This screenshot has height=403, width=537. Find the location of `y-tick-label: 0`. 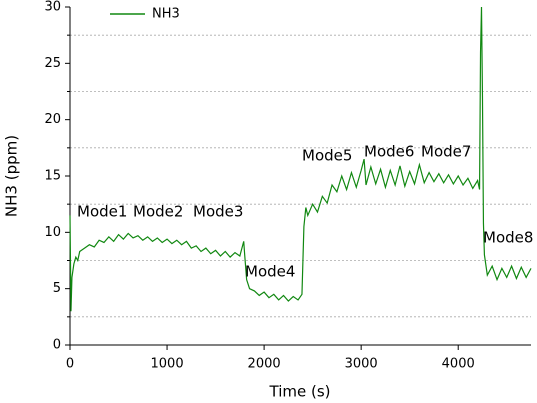

y-tick-label: 0 is located at coordinates (57, 345).